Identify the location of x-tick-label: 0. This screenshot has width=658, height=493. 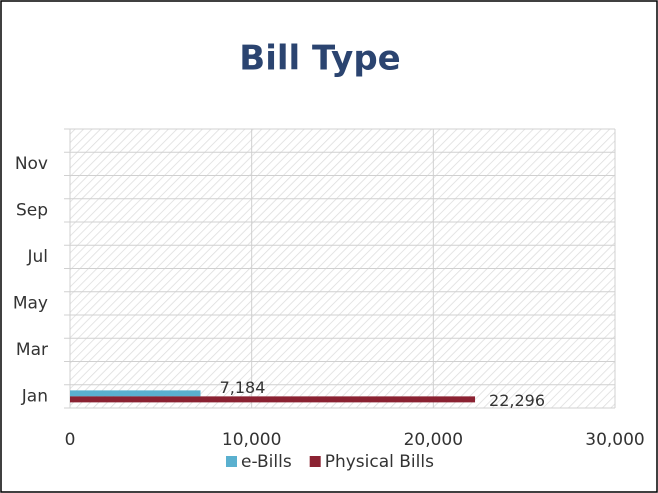
(70, 440).